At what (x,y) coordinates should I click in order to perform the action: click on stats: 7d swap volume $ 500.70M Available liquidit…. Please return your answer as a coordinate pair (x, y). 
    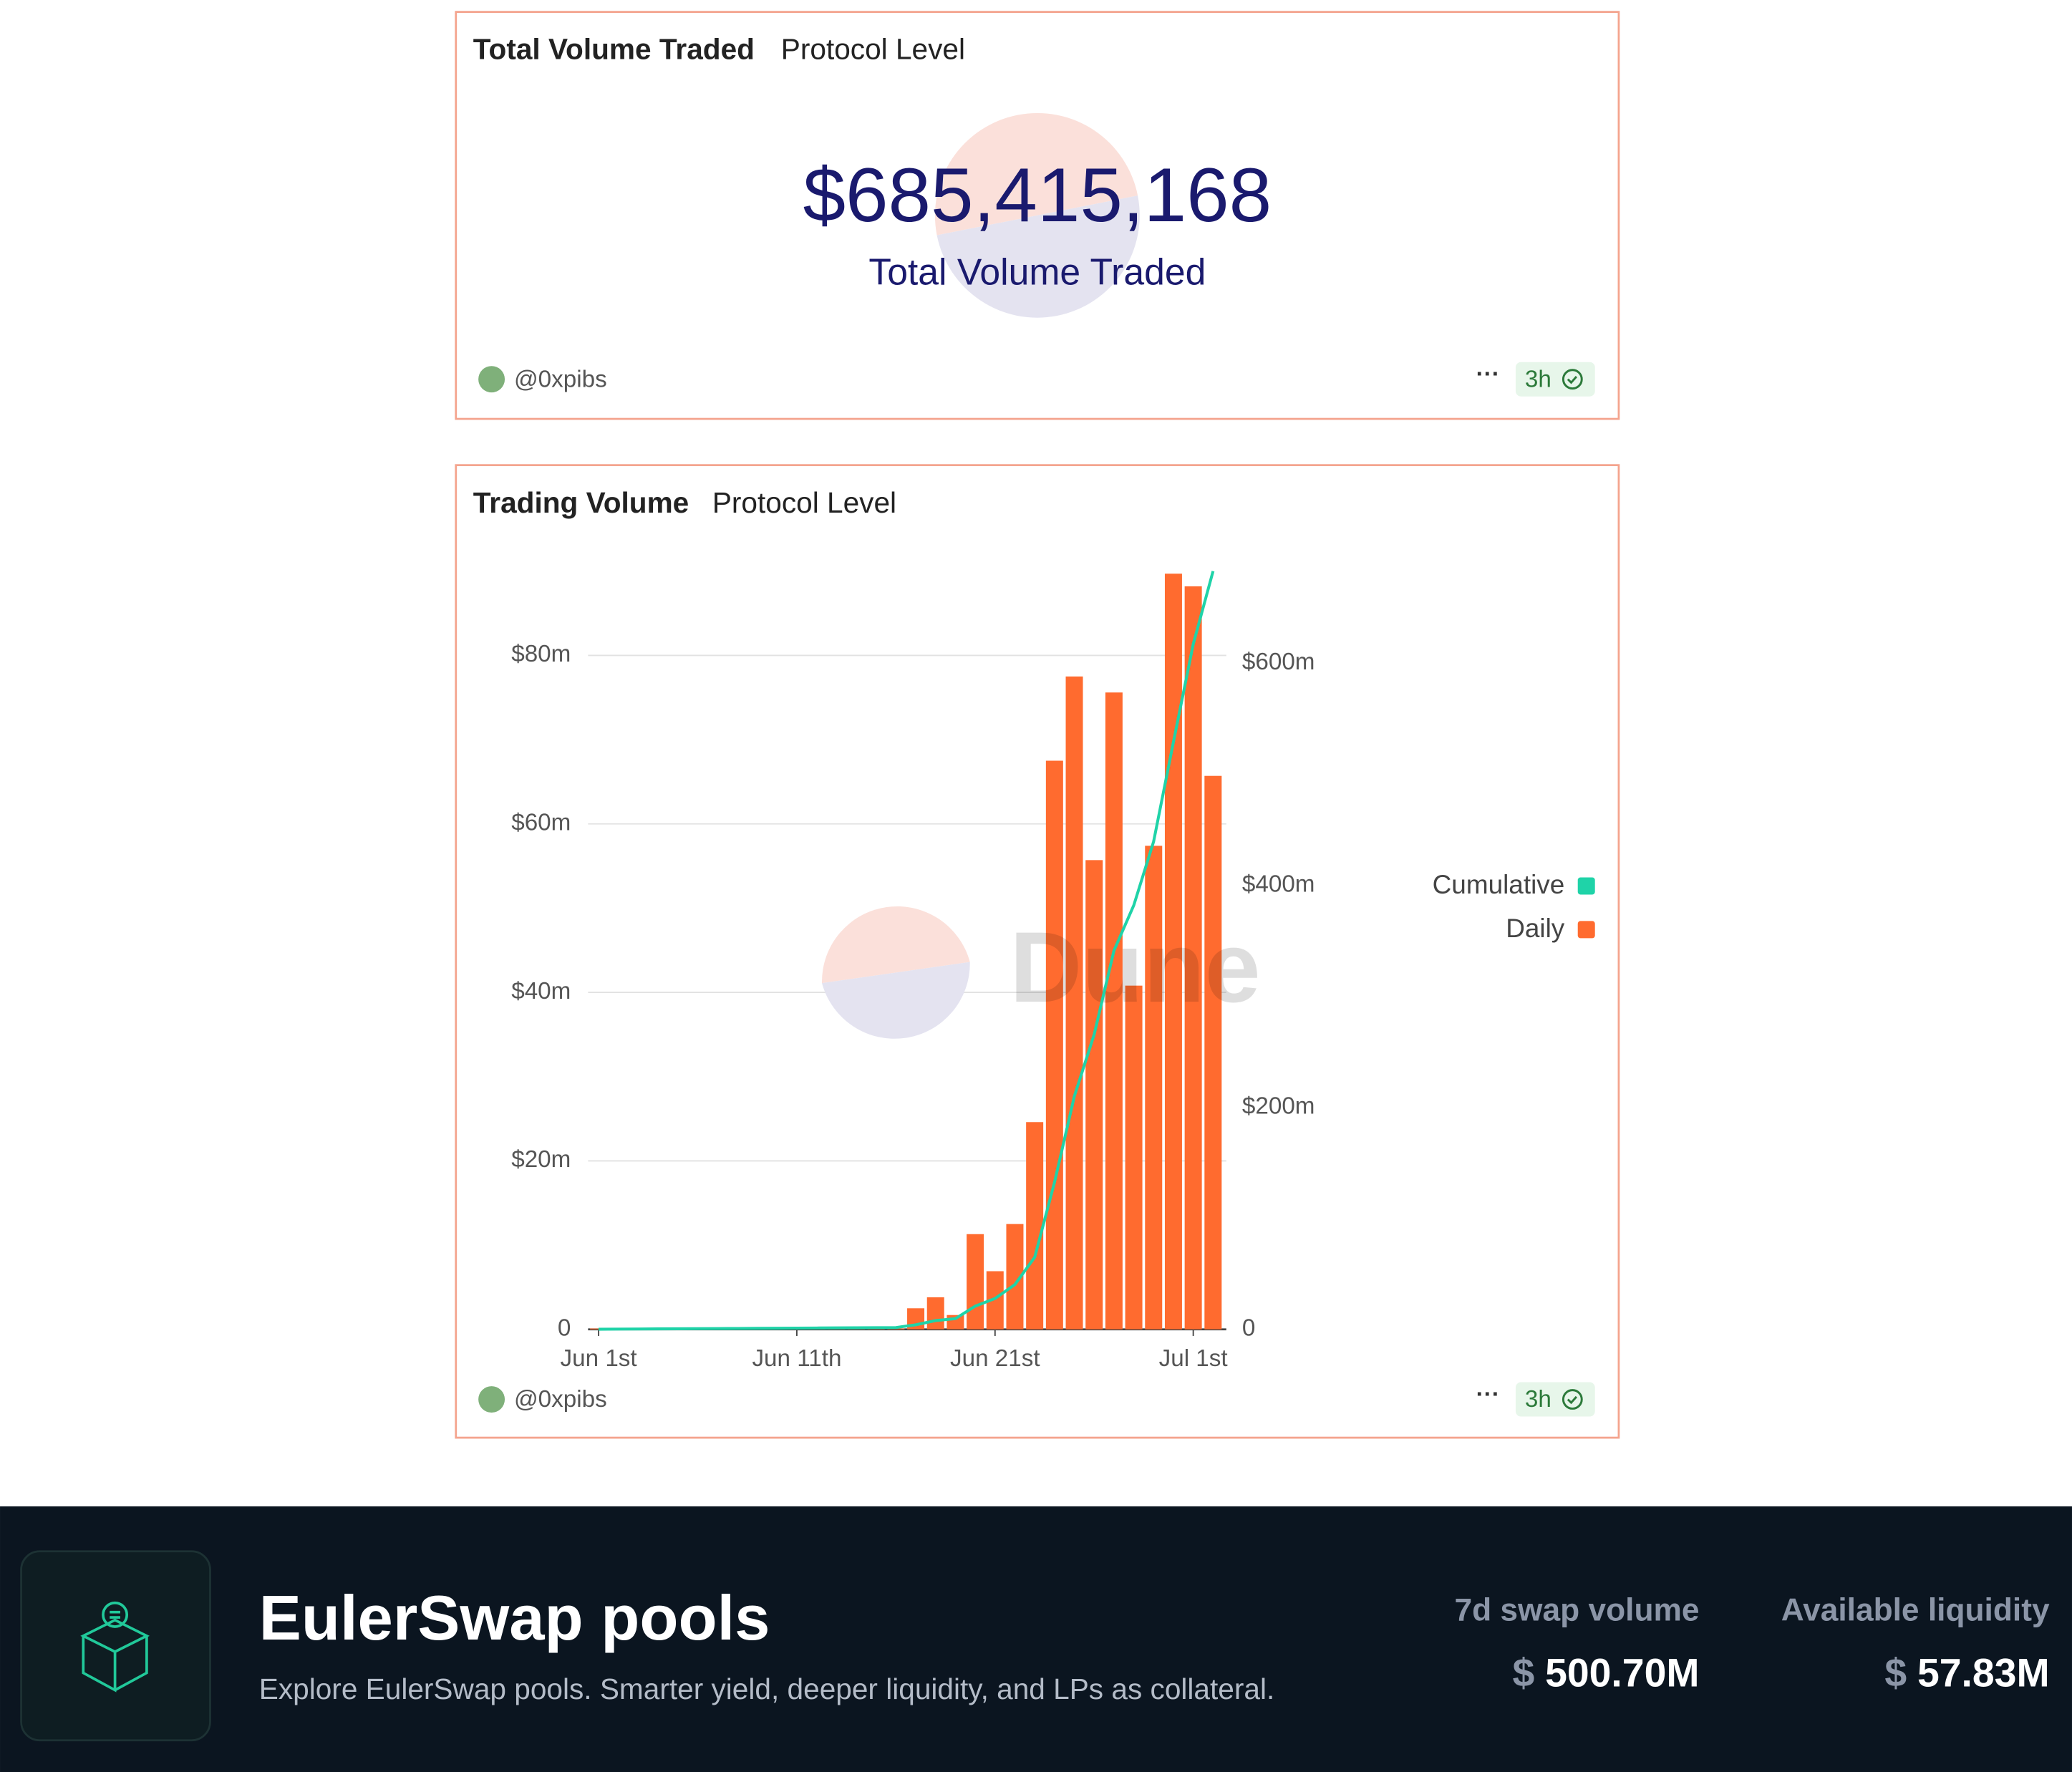
    Looking at the image, I should click on (1752, 1643).